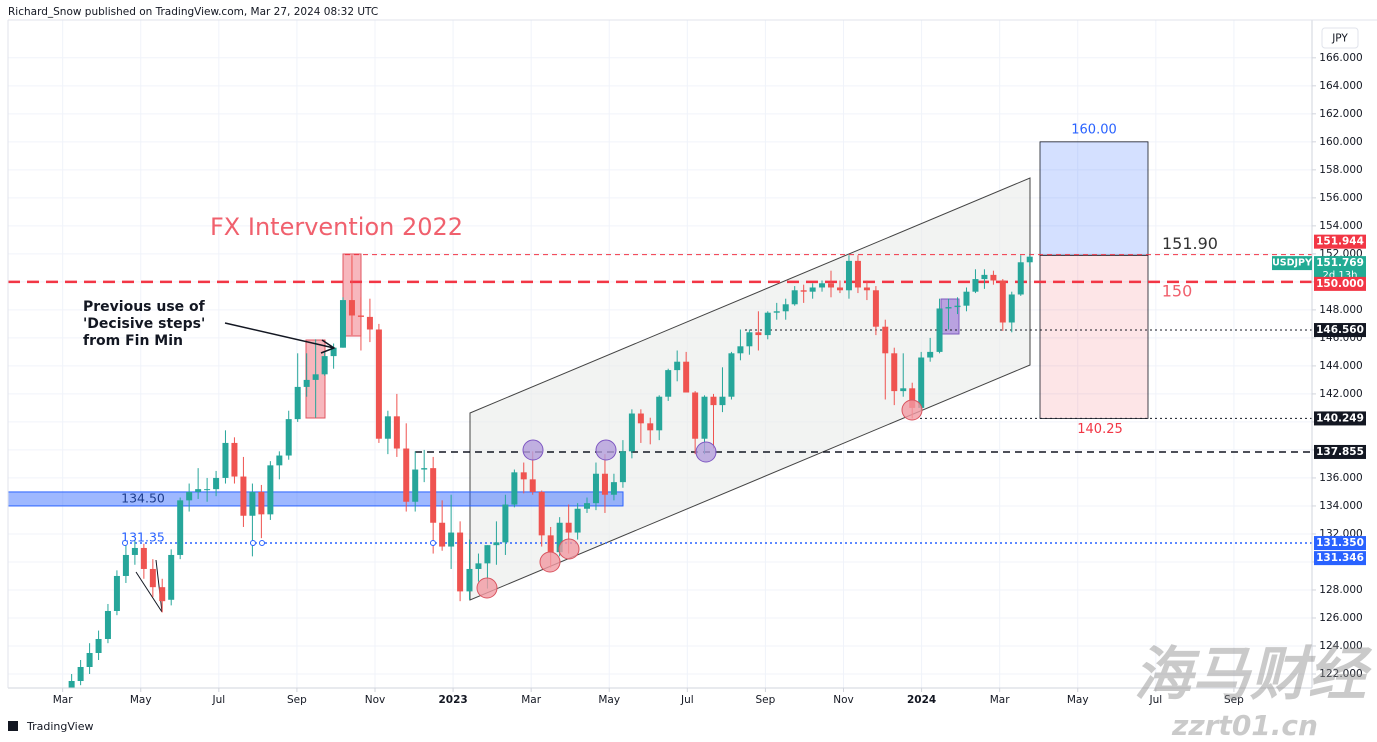 This screenshot has width=1377, height=742. What do you see at coordinates (1094, 198) in the screenshot?
I see `target-box` at bounding box center [1094, 198].